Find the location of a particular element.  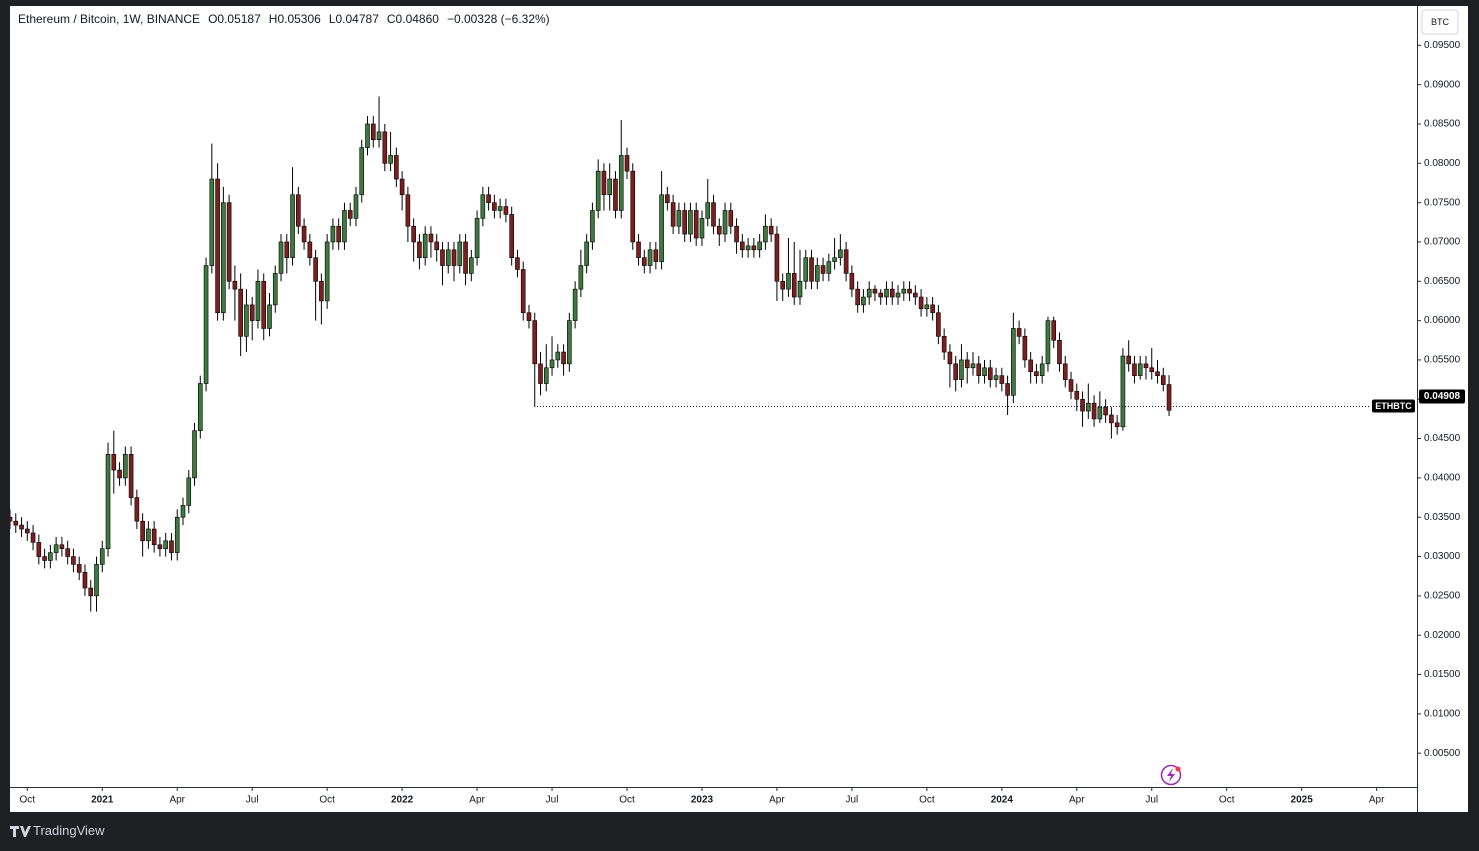

brand-name: TradingView is located at coordinates (69, 830).